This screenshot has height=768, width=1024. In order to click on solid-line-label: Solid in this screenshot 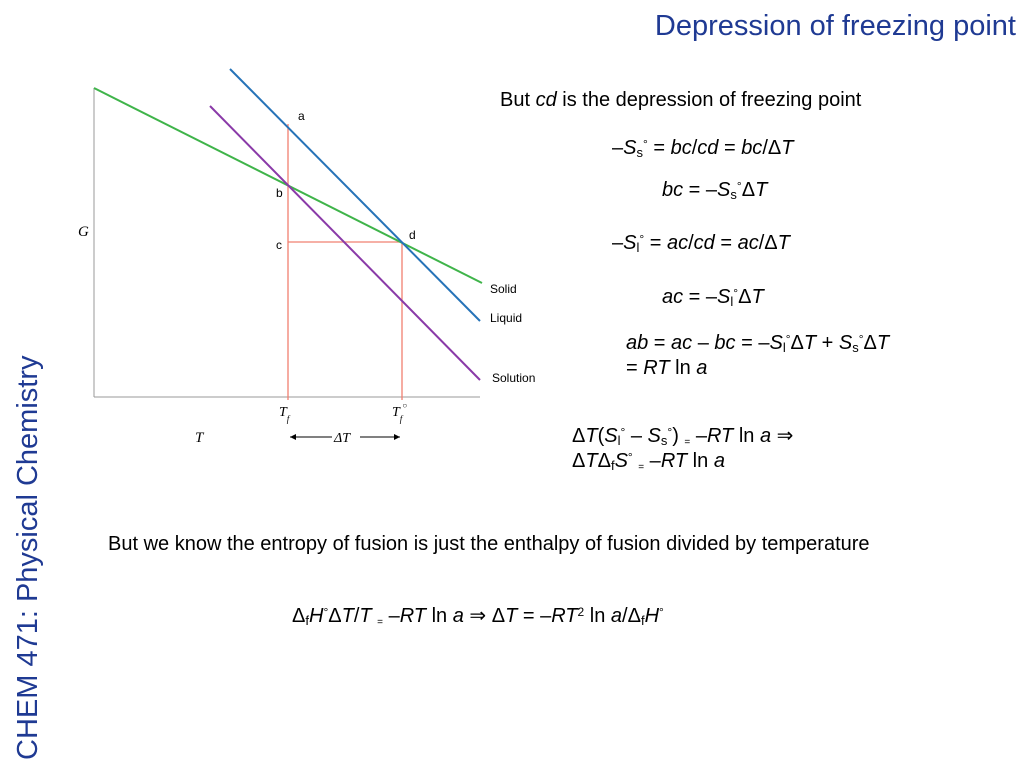, I will do `click(503, 289)`.